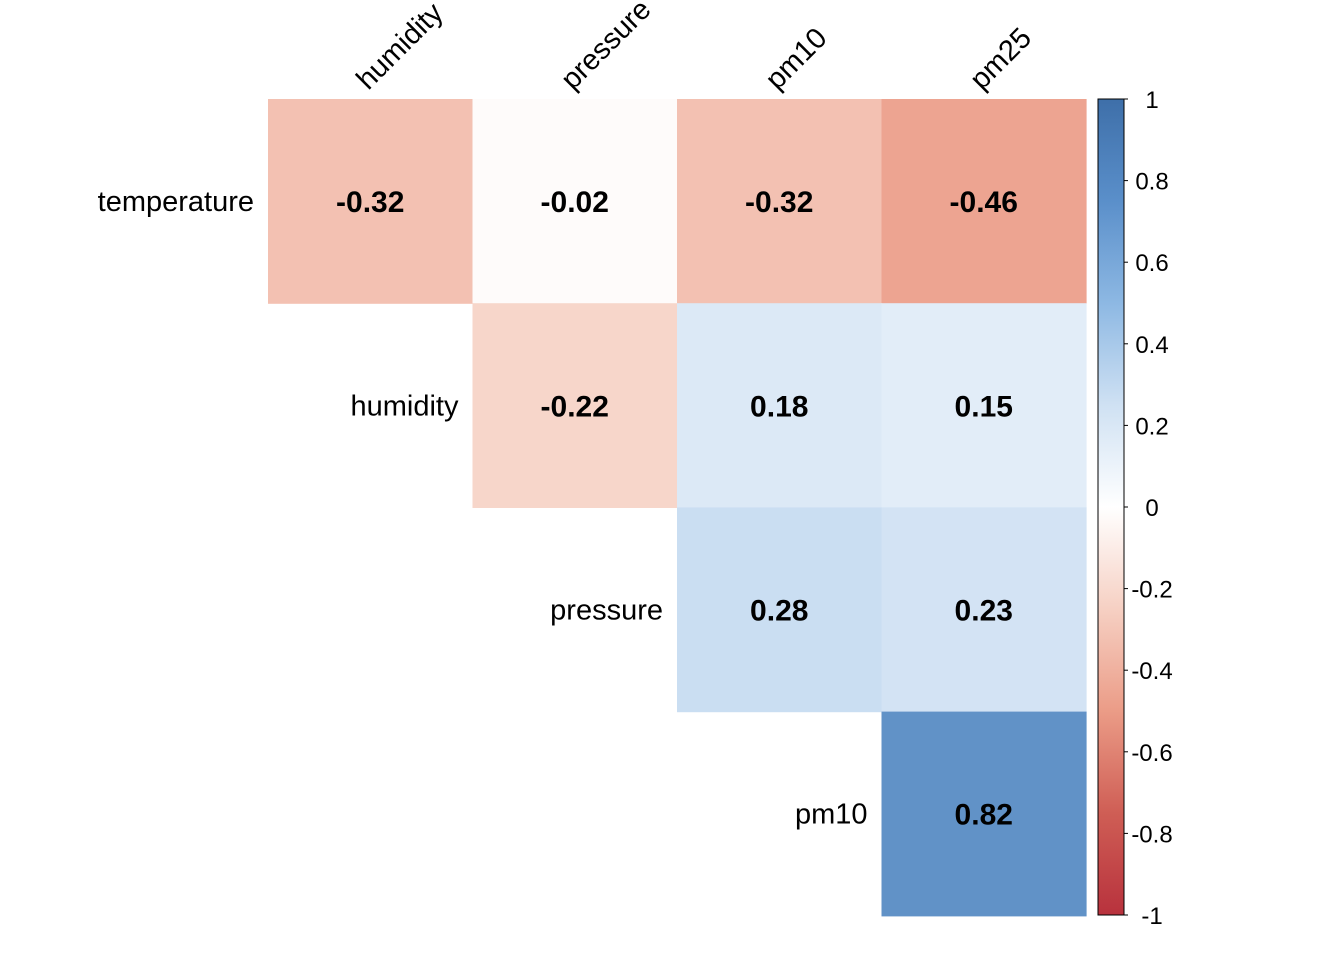 The width and height of the screenshot is (1344, 960). I want to click on colorbar-tick-label: 0.8, so click(1151, 182).